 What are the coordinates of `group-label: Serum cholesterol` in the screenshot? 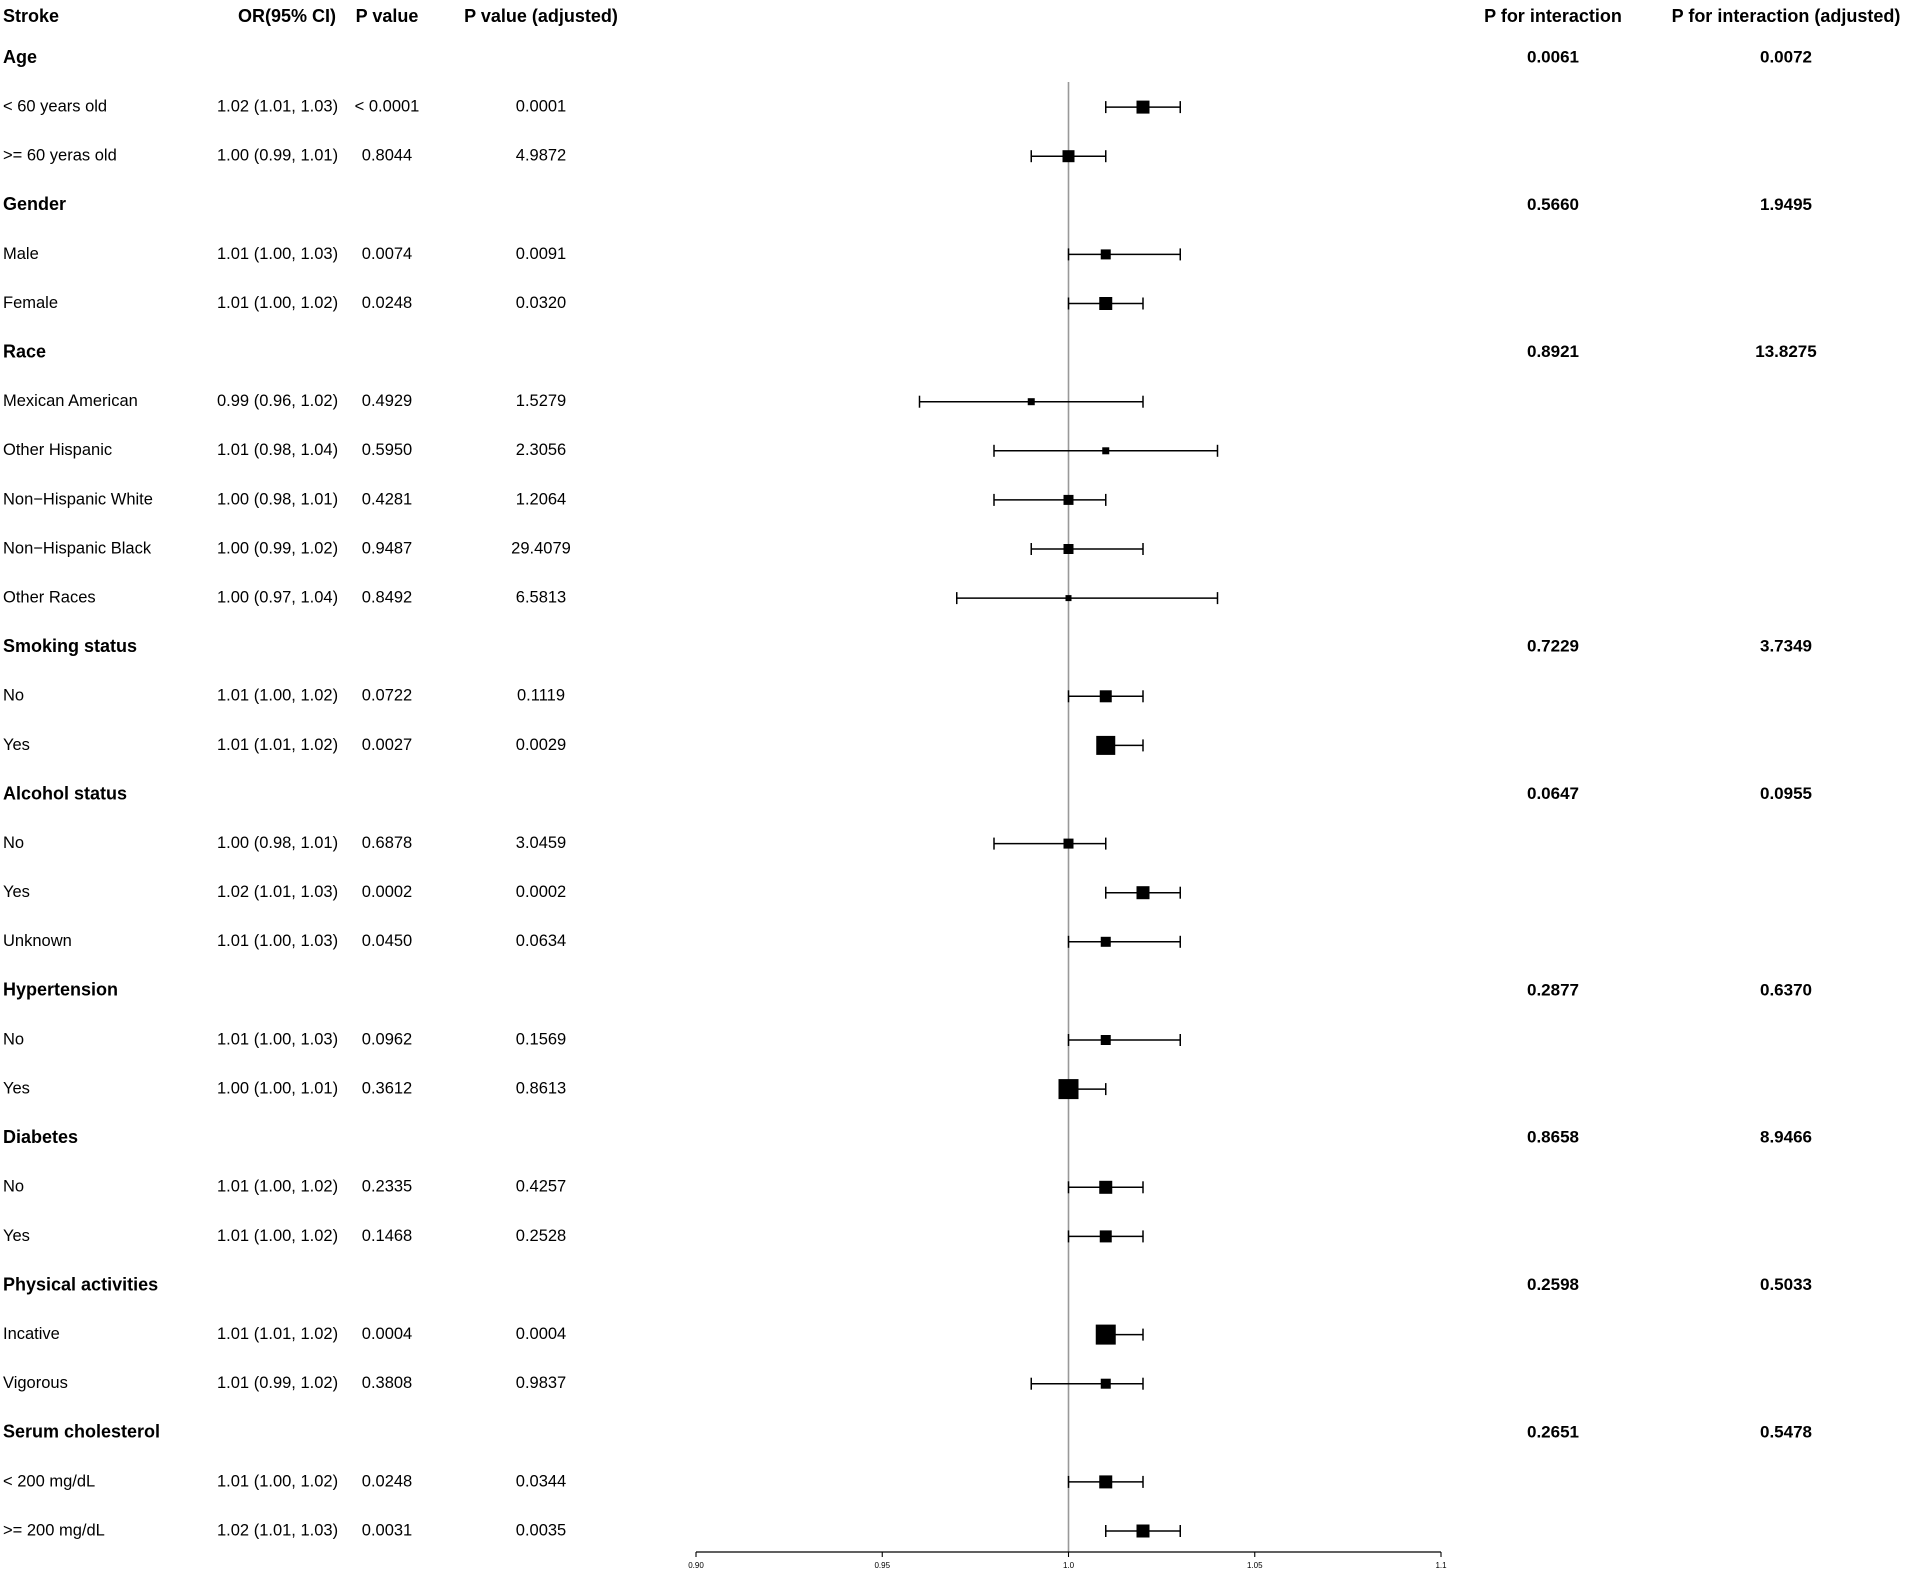 It's located at (81, 1432).